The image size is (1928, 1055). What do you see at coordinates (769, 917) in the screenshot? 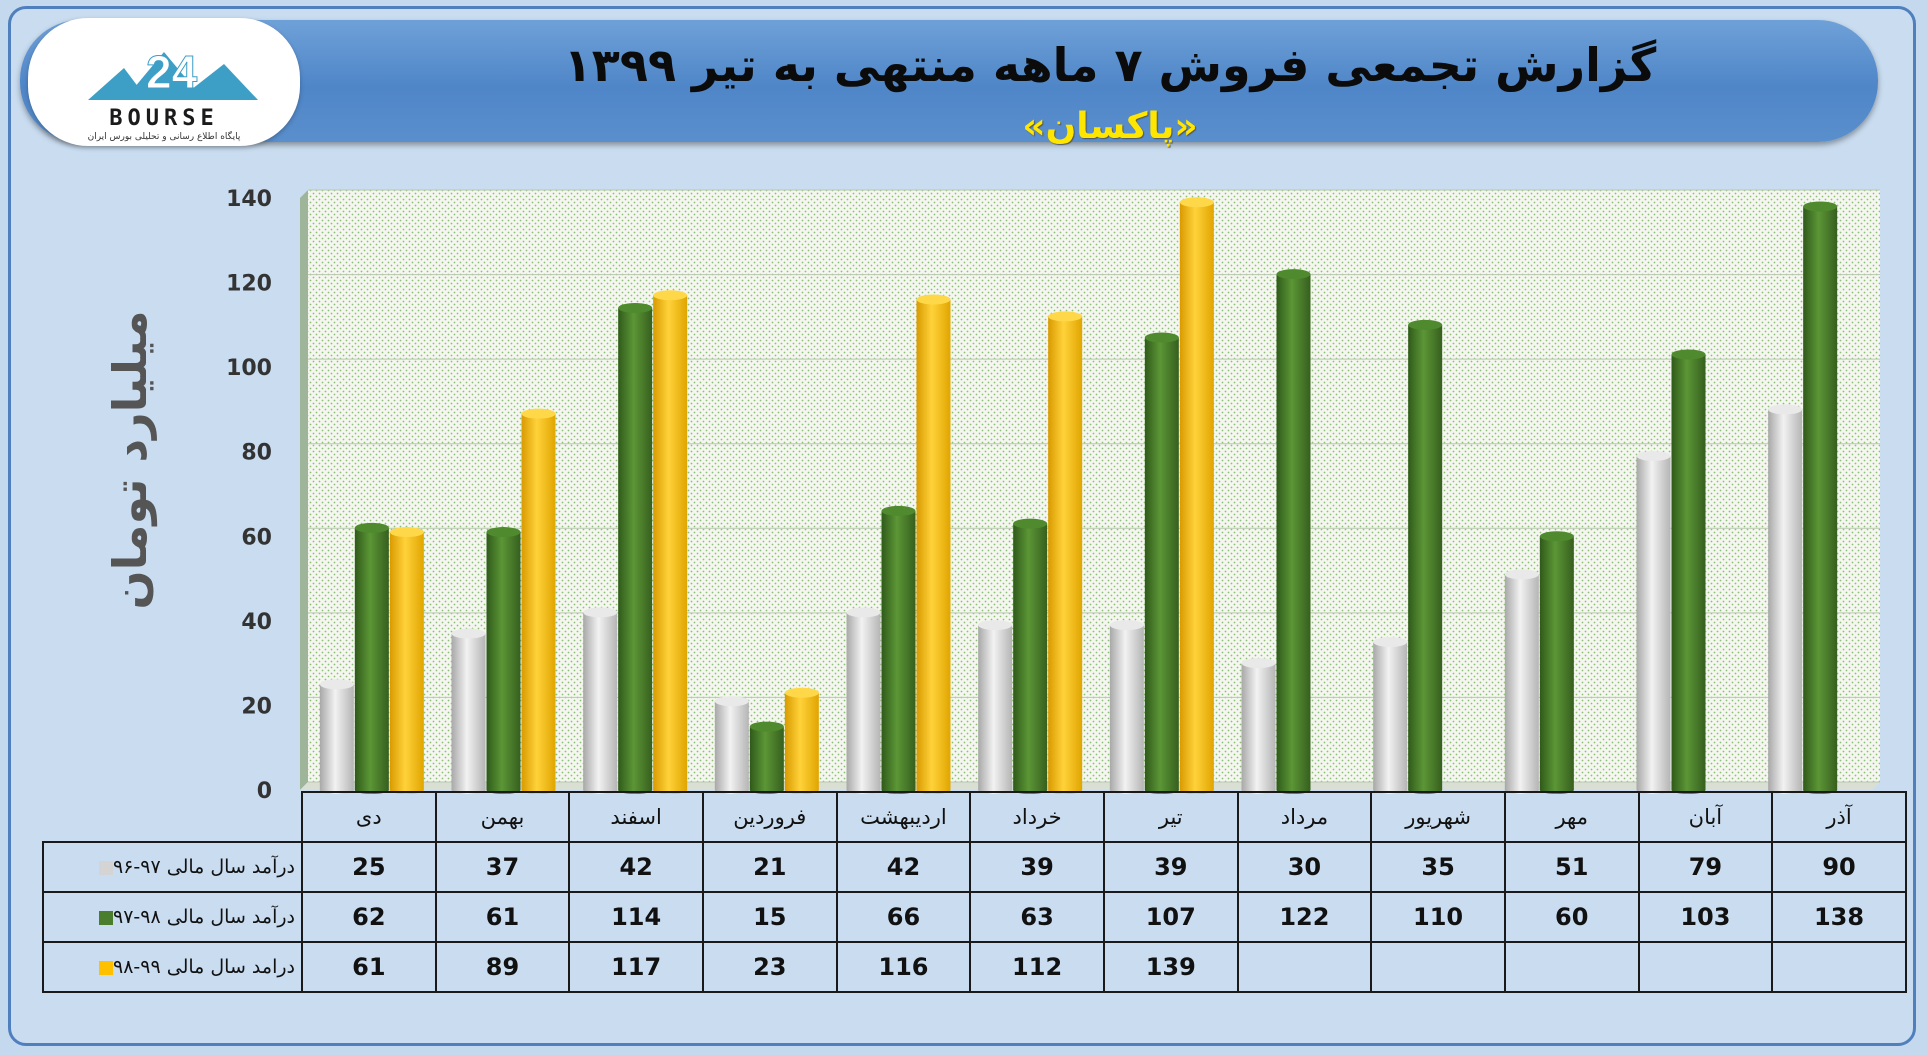
I see `data-label: 15` at bounding box center [769, 917].